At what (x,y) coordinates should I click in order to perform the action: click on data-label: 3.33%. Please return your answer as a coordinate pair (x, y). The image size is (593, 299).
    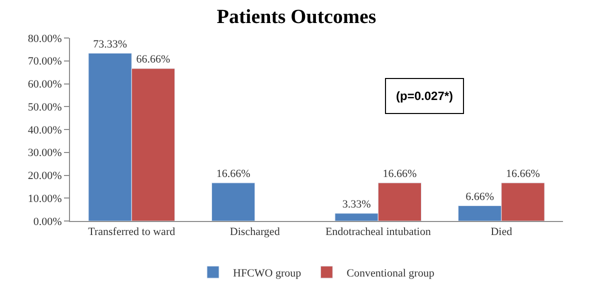
    Looking at the image, I should click on (356, 204).